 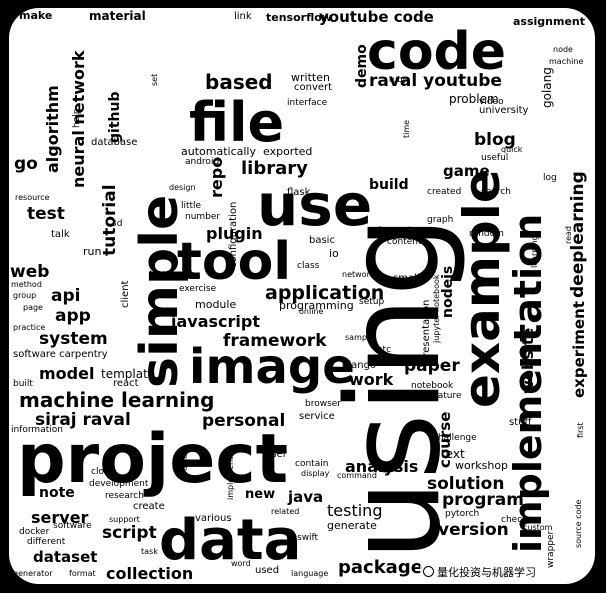 I want to click on word: help, so click(x=77, y=118).